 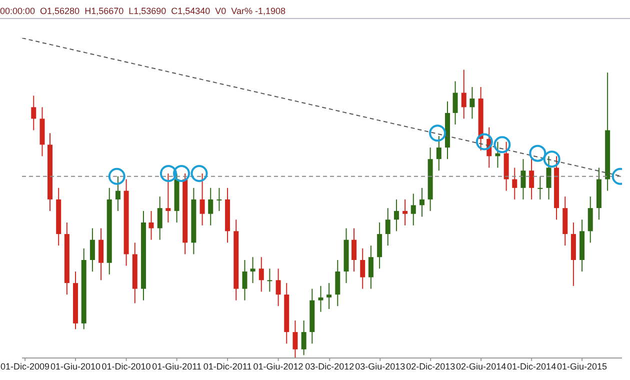 I want to click on x-tick-label: 01-Dic-2014, so click(x=531, y=366).